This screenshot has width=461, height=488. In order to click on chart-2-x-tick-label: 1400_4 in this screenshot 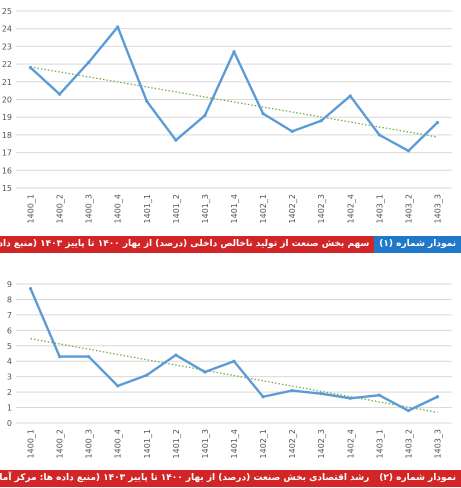, I will do `click(118, 443)`.